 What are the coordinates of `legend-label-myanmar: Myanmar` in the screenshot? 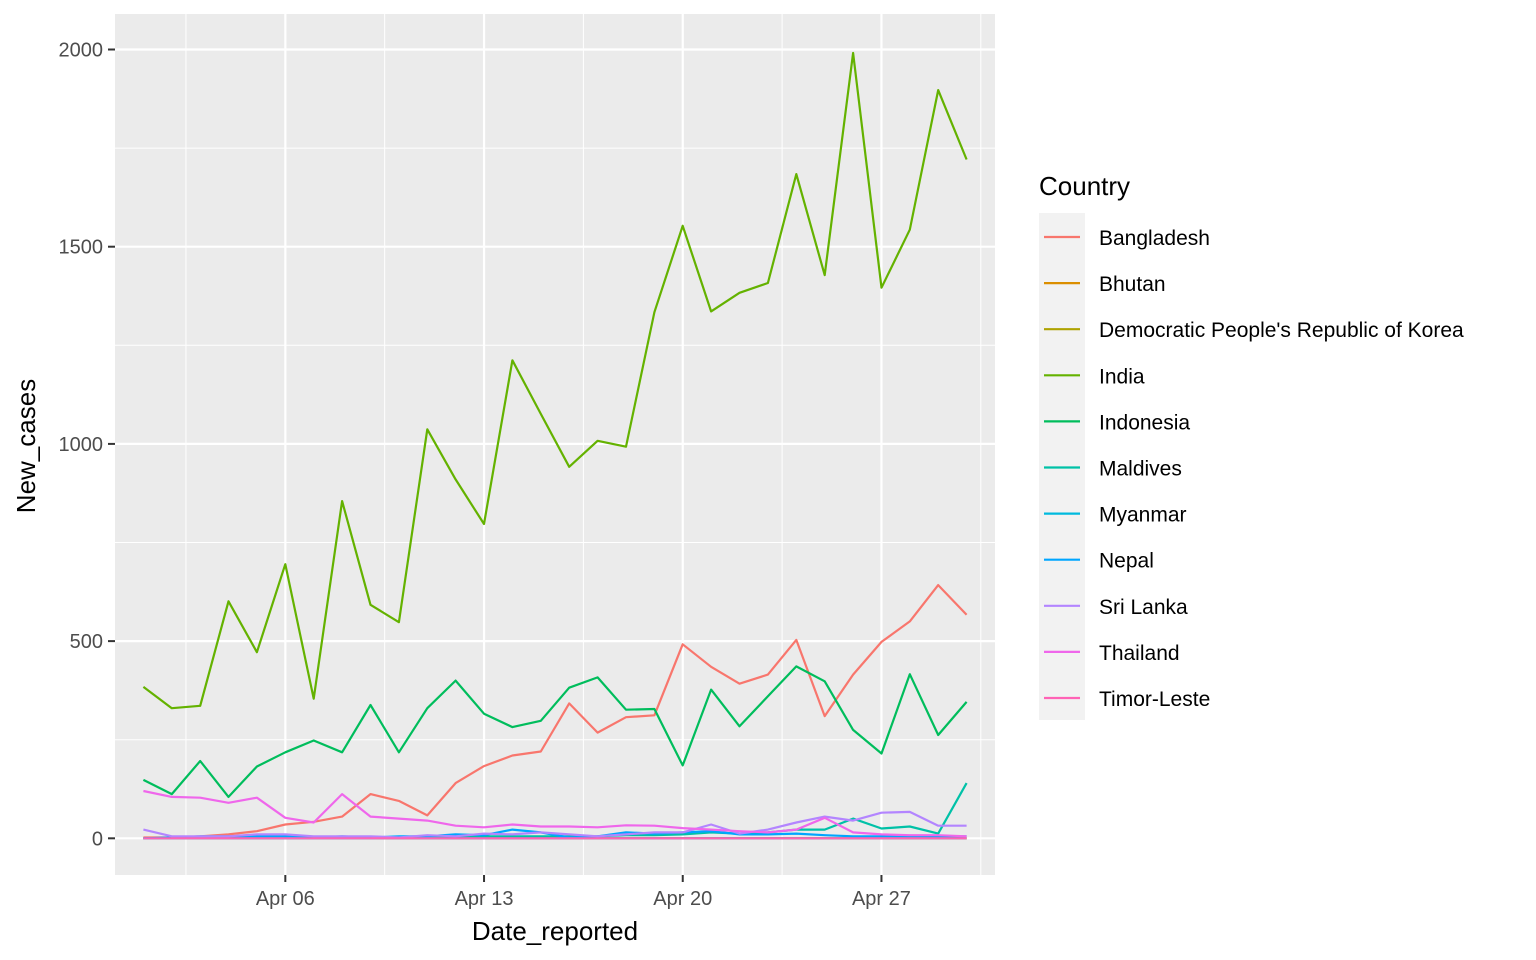 It's located at (1143, 515).